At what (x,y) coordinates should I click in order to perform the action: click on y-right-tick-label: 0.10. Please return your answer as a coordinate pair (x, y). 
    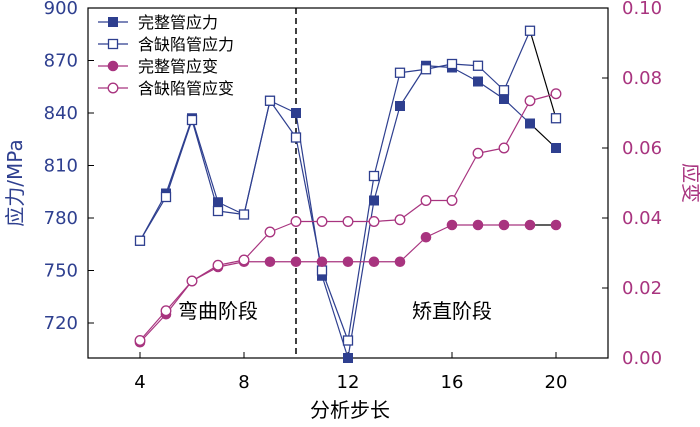
    Looking at the image, I should click on (642, 9).